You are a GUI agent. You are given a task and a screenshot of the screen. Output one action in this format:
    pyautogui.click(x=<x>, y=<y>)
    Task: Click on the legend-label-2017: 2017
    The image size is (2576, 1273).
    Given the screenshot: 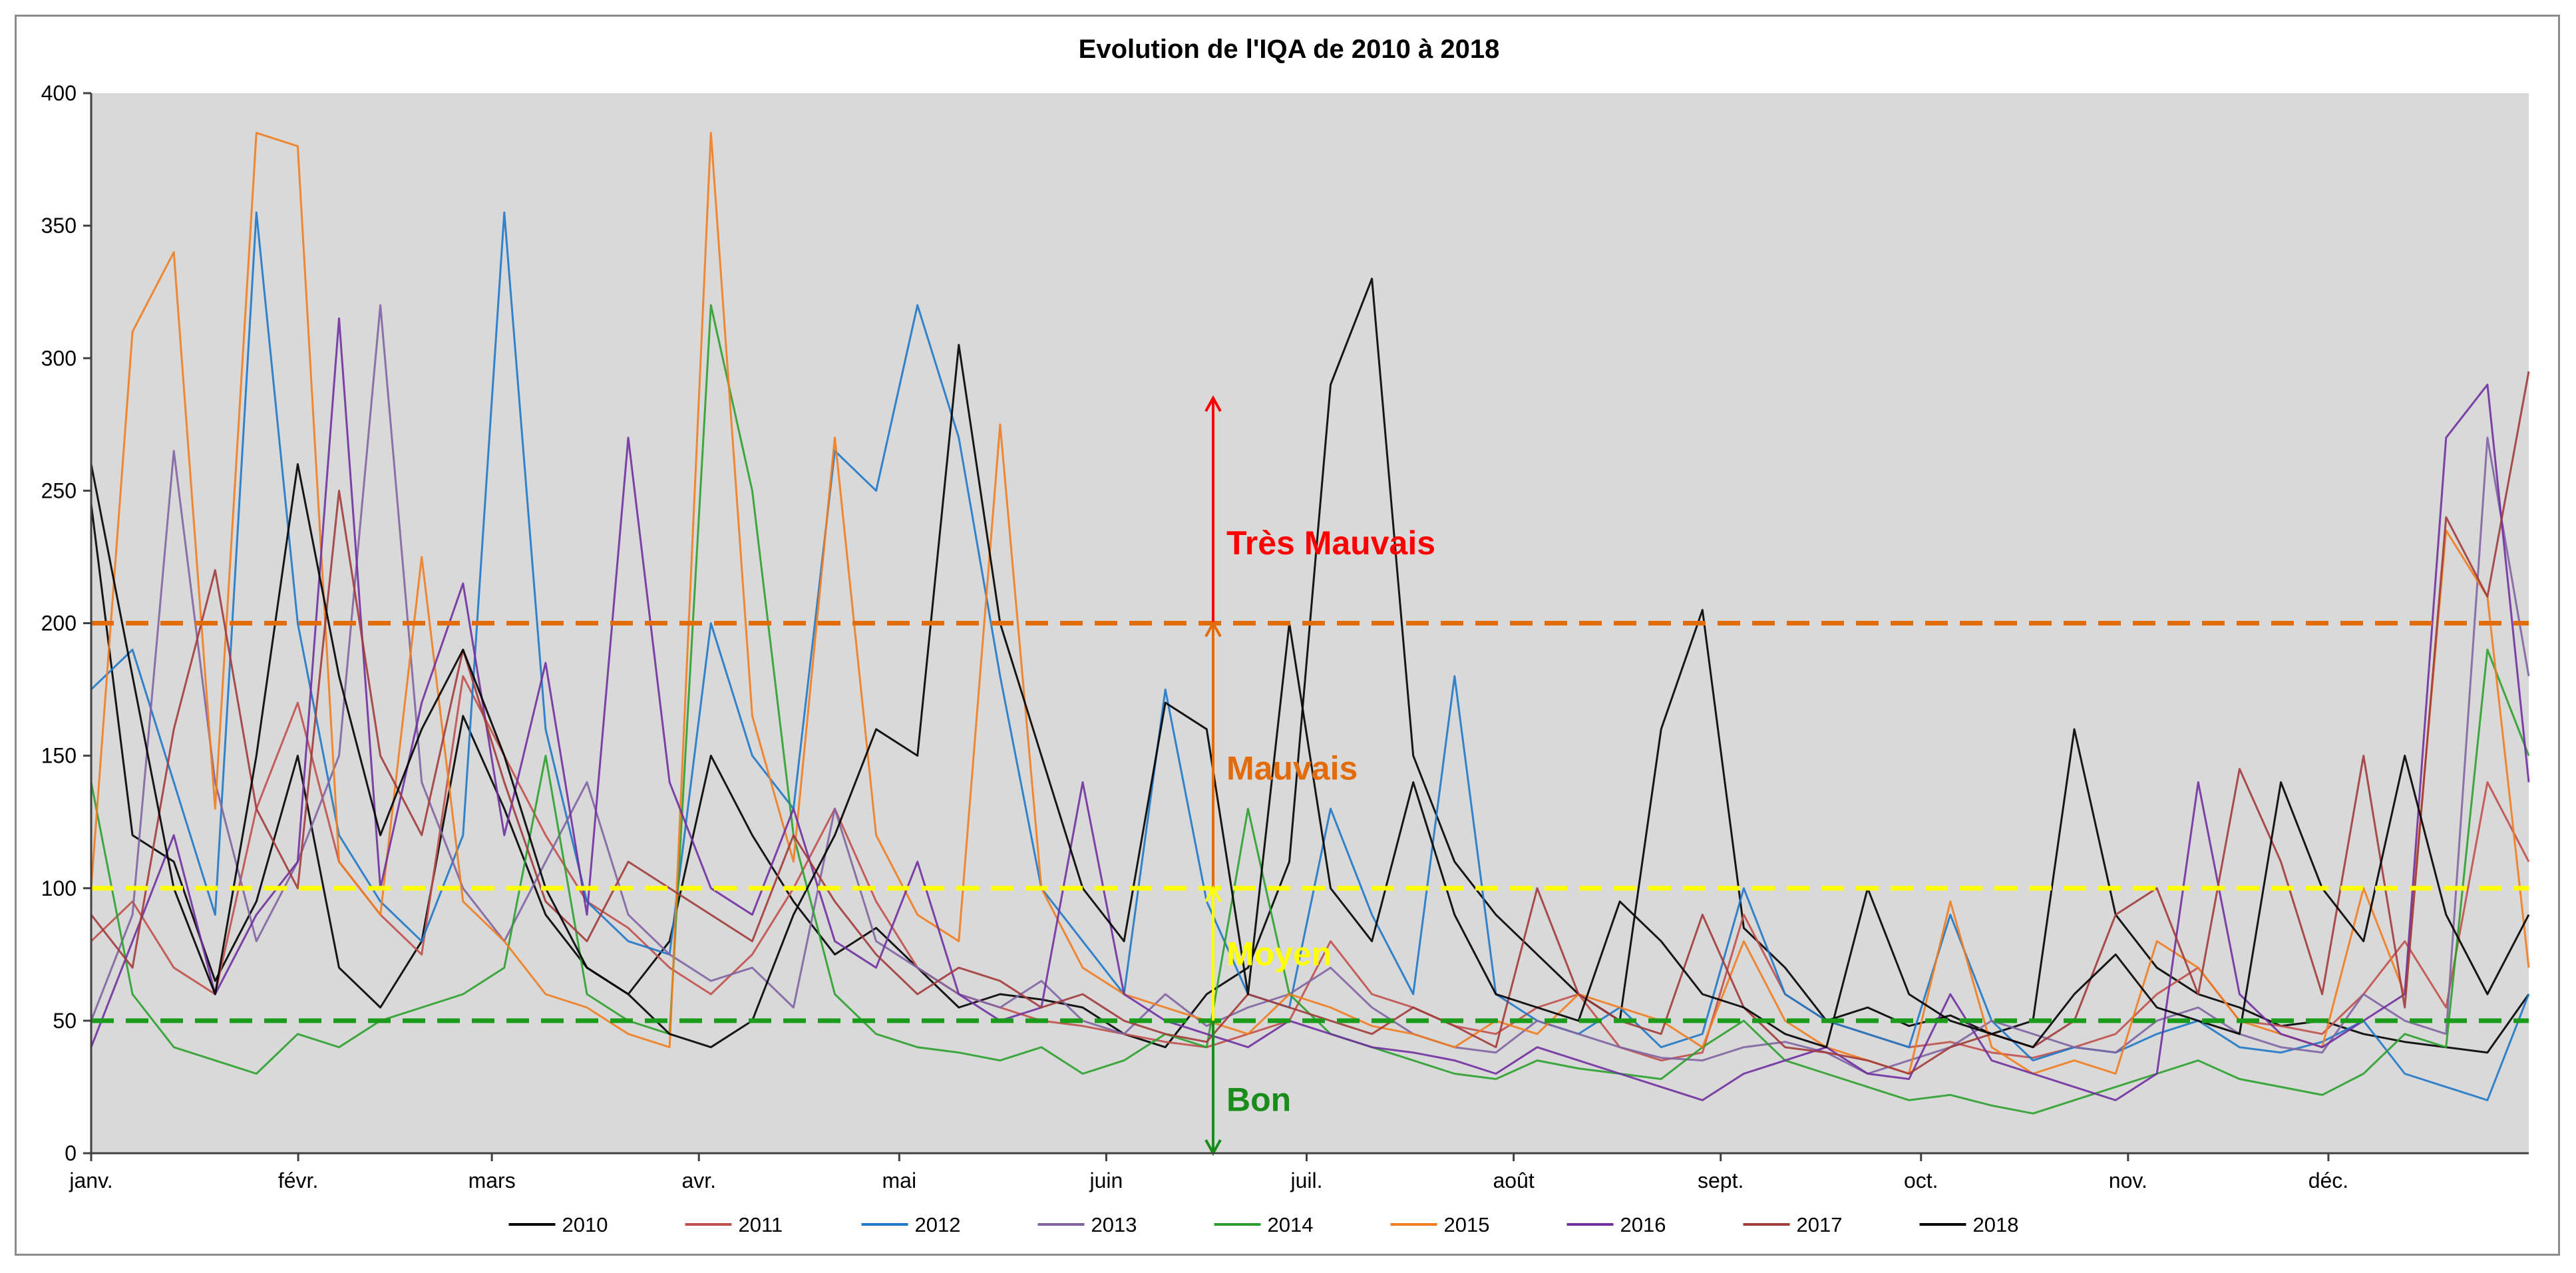 What is the action you would take?
    pyautogui.click(x=1820, y=1224)
    